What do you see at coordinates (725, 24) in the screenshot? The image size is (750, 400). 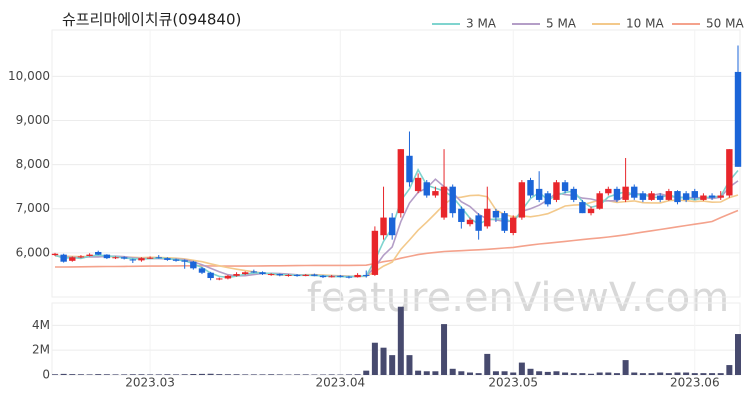 I see `legend-label: 50 MA` at bounding box center [725, 24].